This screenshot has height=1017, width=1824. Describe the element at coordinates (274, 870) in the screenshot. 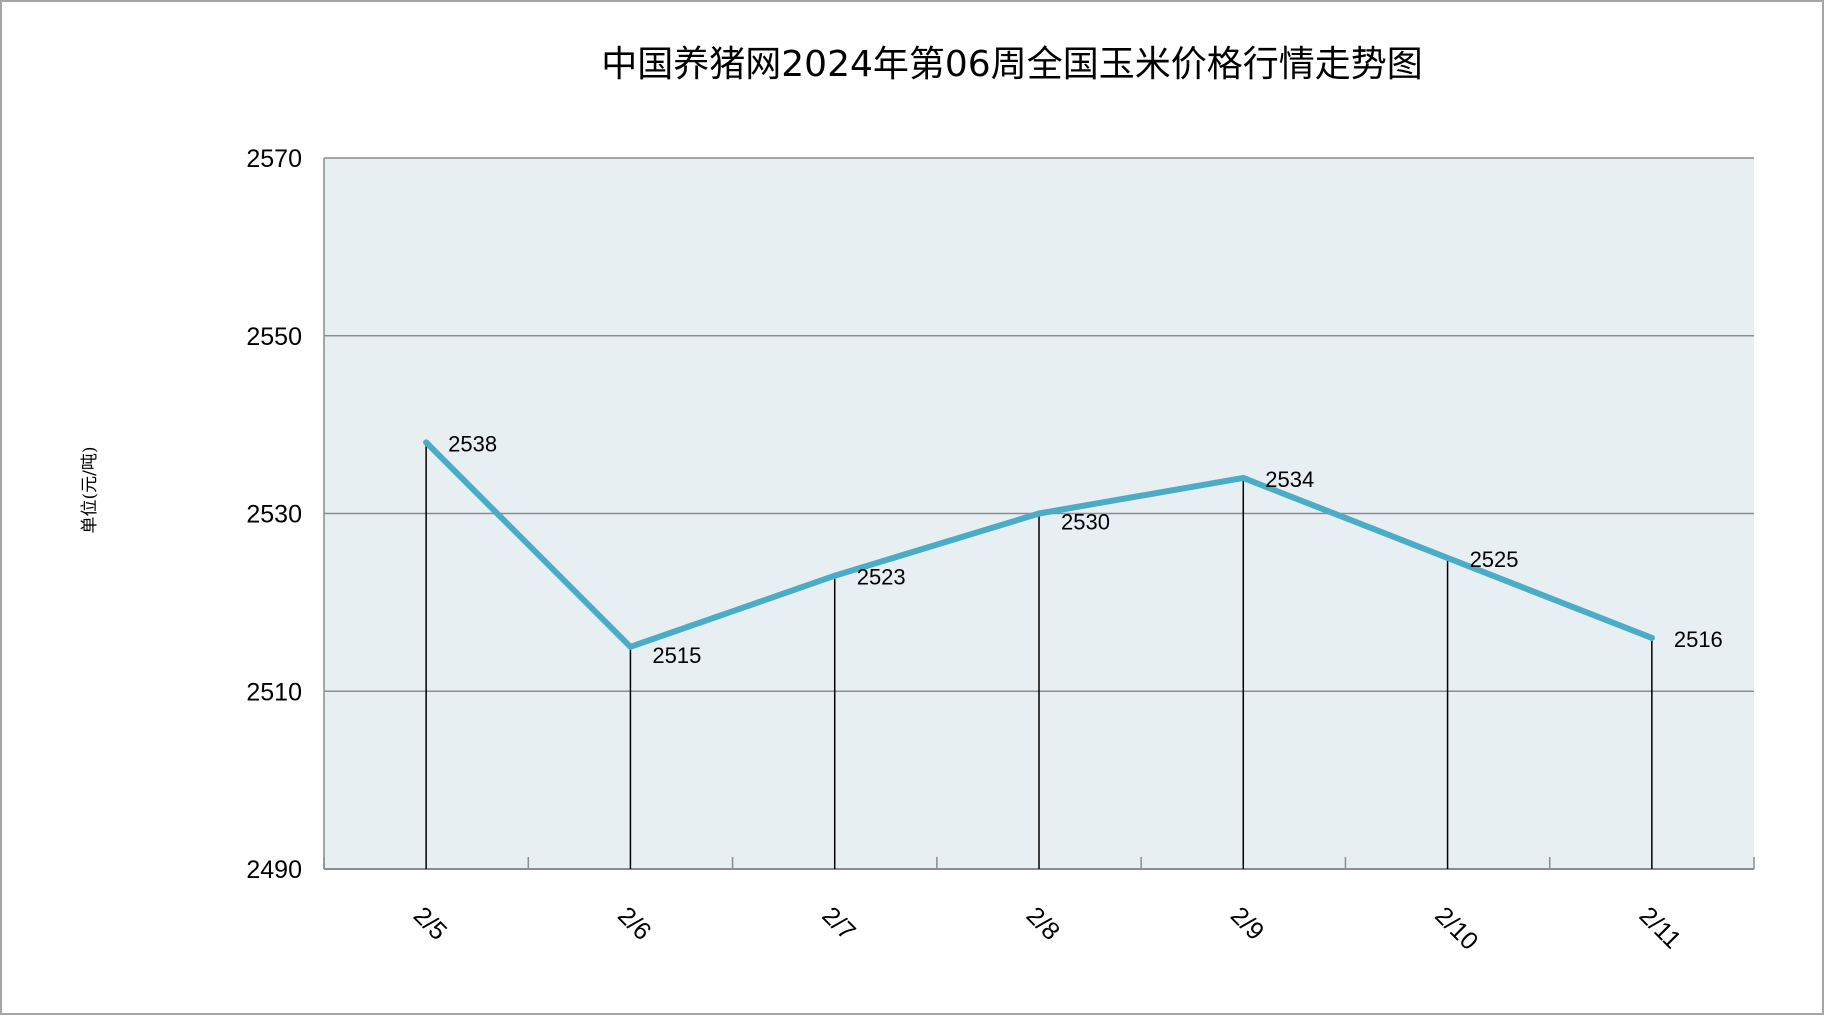

I see `y-tick-label: 2490` at that location.